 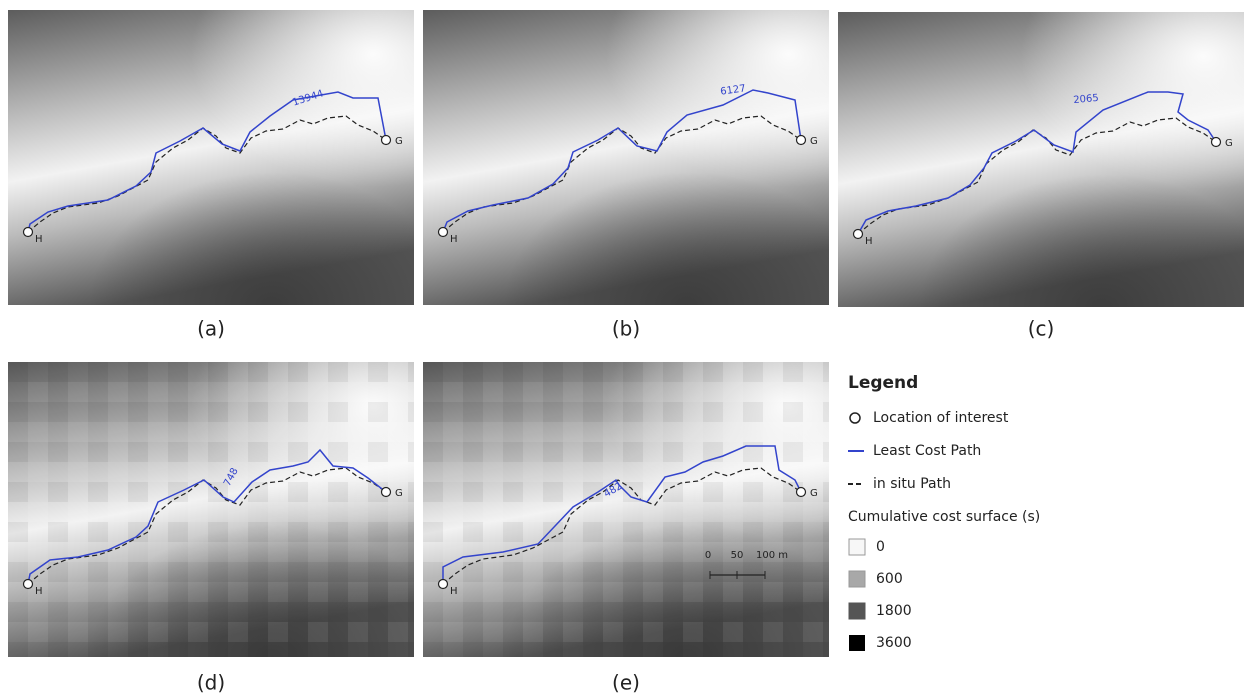 What do you see at coordinates (733, 90) in the screenshot?
I see `path-cost-label: 6127` at bounding box center [733, 90].